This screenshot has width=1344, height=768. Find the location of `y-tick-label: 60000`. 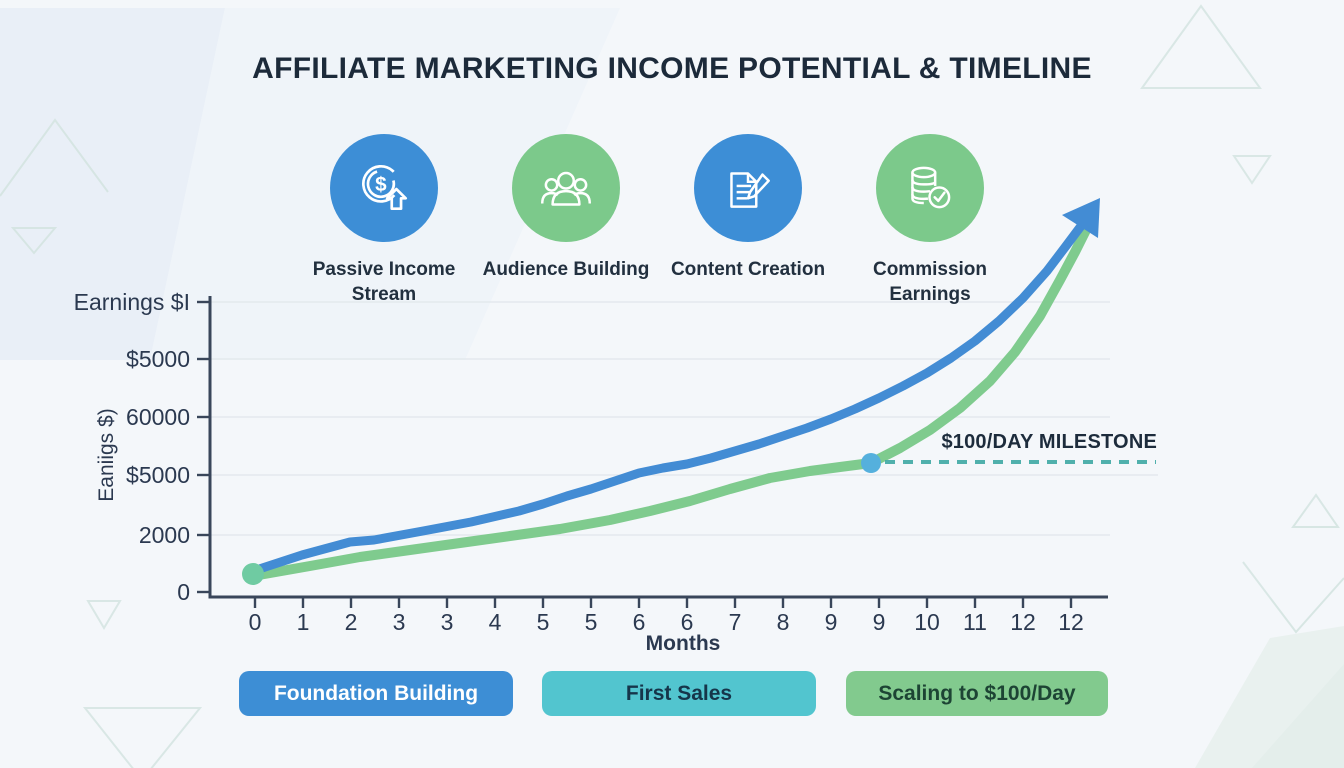

y-tick-label: 60000 is located at coordinates (158, 417).